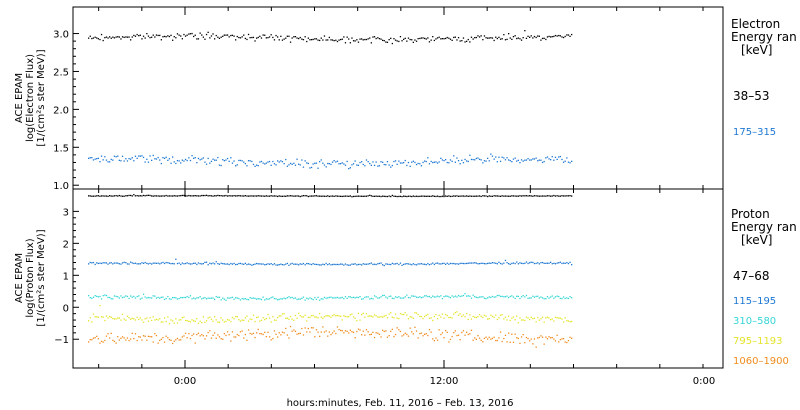 Image resolution: width=800 pixels, height=410 pixels. What do you see at coordinates (754, 301) in the screenshot?
I see `proton-legend-series-1: 115–195` at bounding box center [754, 301].